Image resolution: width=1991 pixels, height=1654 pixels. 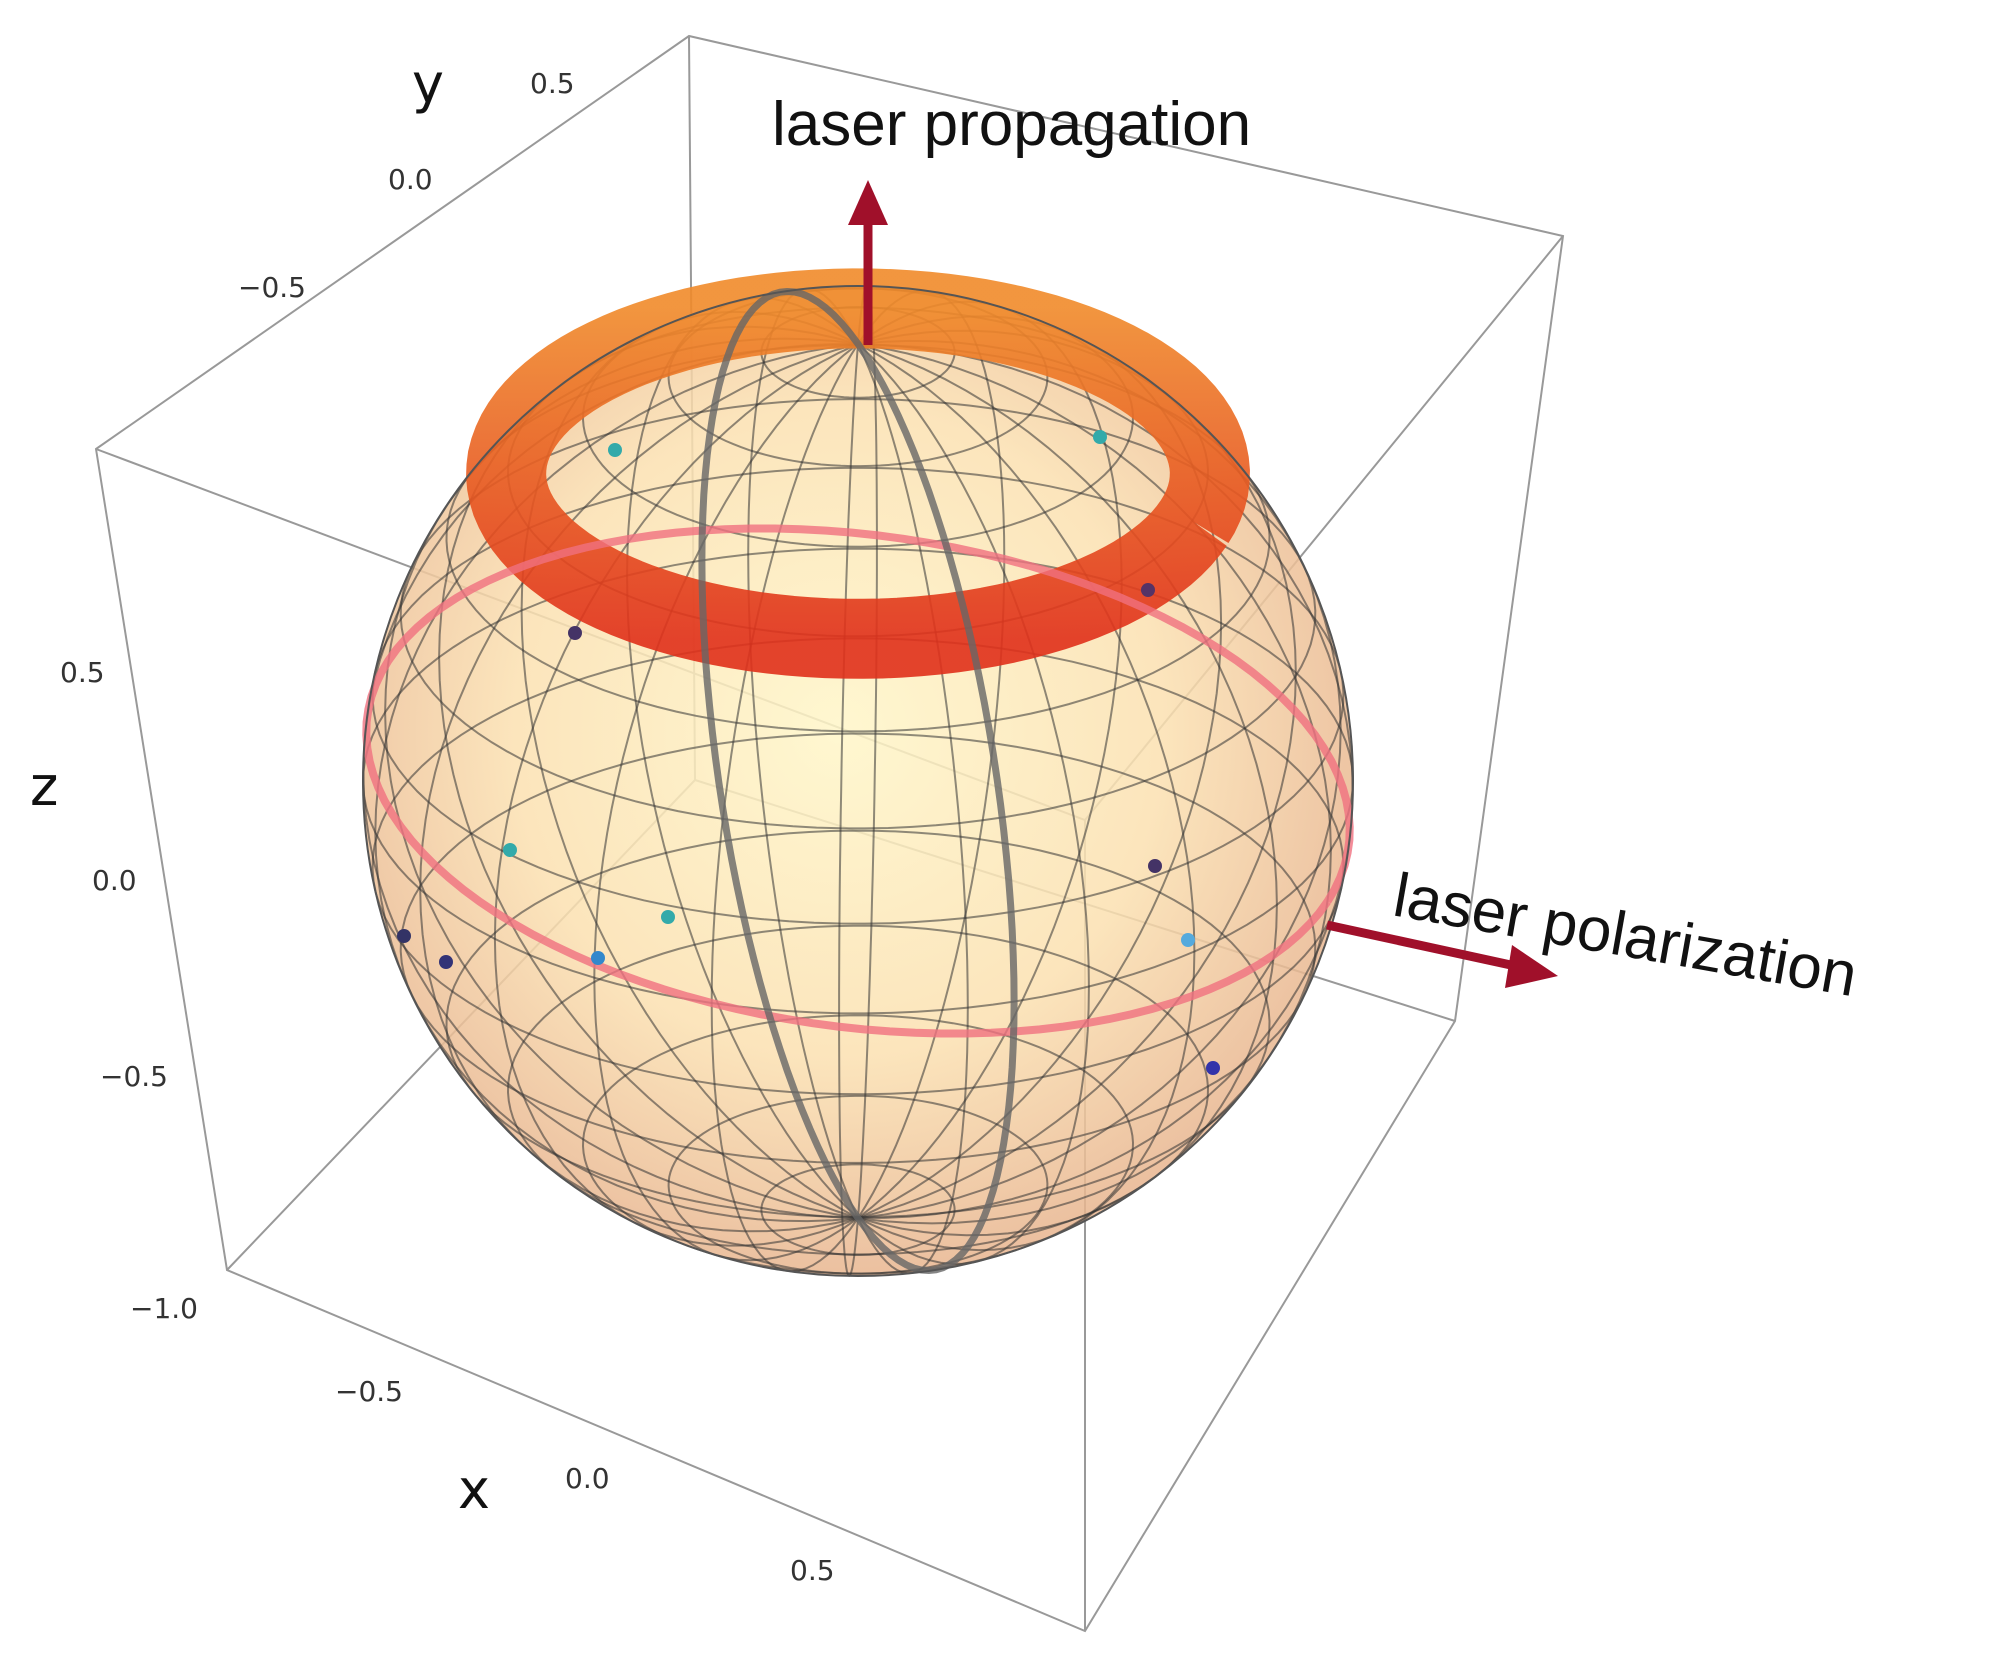 What do you see at coordinates (44, 786) in the screenshot?
I see `axis-label: z` at bounding box center [44, 786].